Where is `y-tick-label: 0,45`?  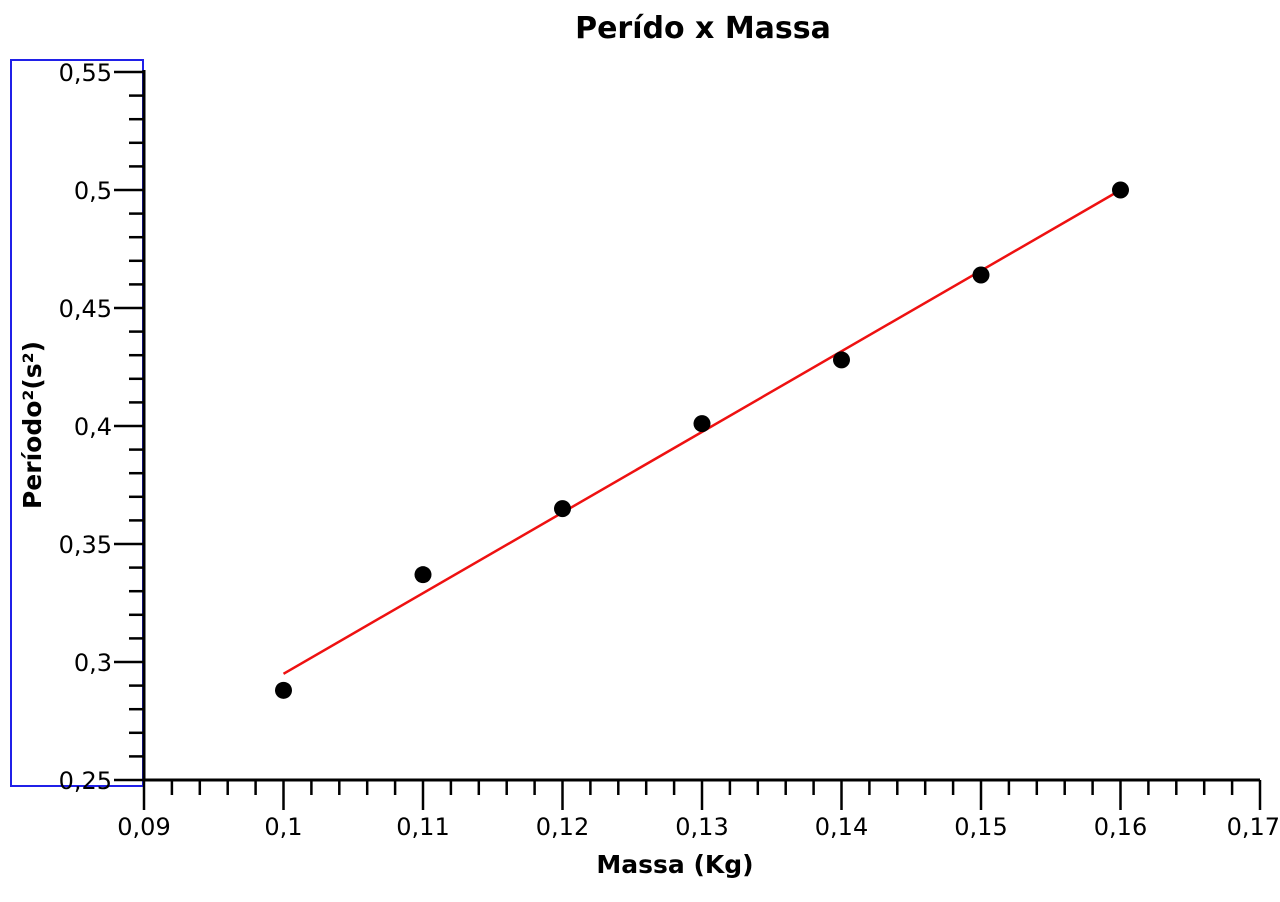 y-tick-label: 0,45 is located at coordinates (85, 309).